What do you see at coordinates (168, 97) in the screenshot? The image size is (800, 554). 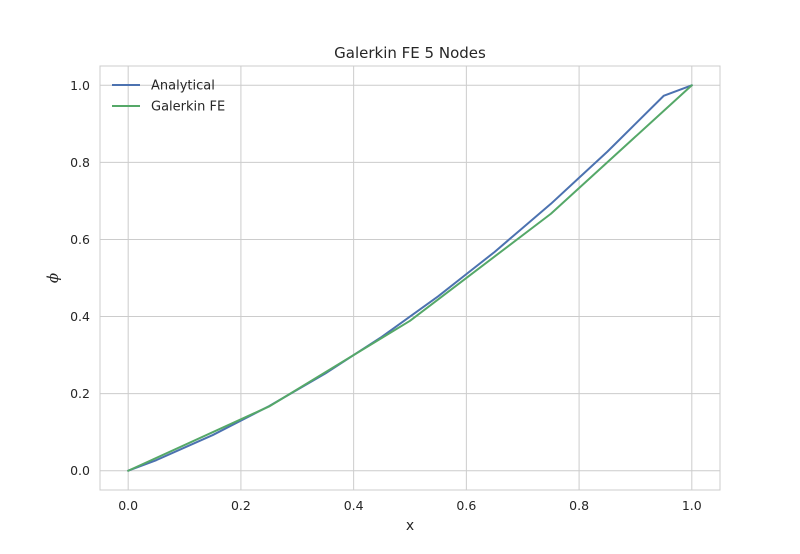 I see `legend: Analytical Galerkin FE` at bounding box center [168, 97].